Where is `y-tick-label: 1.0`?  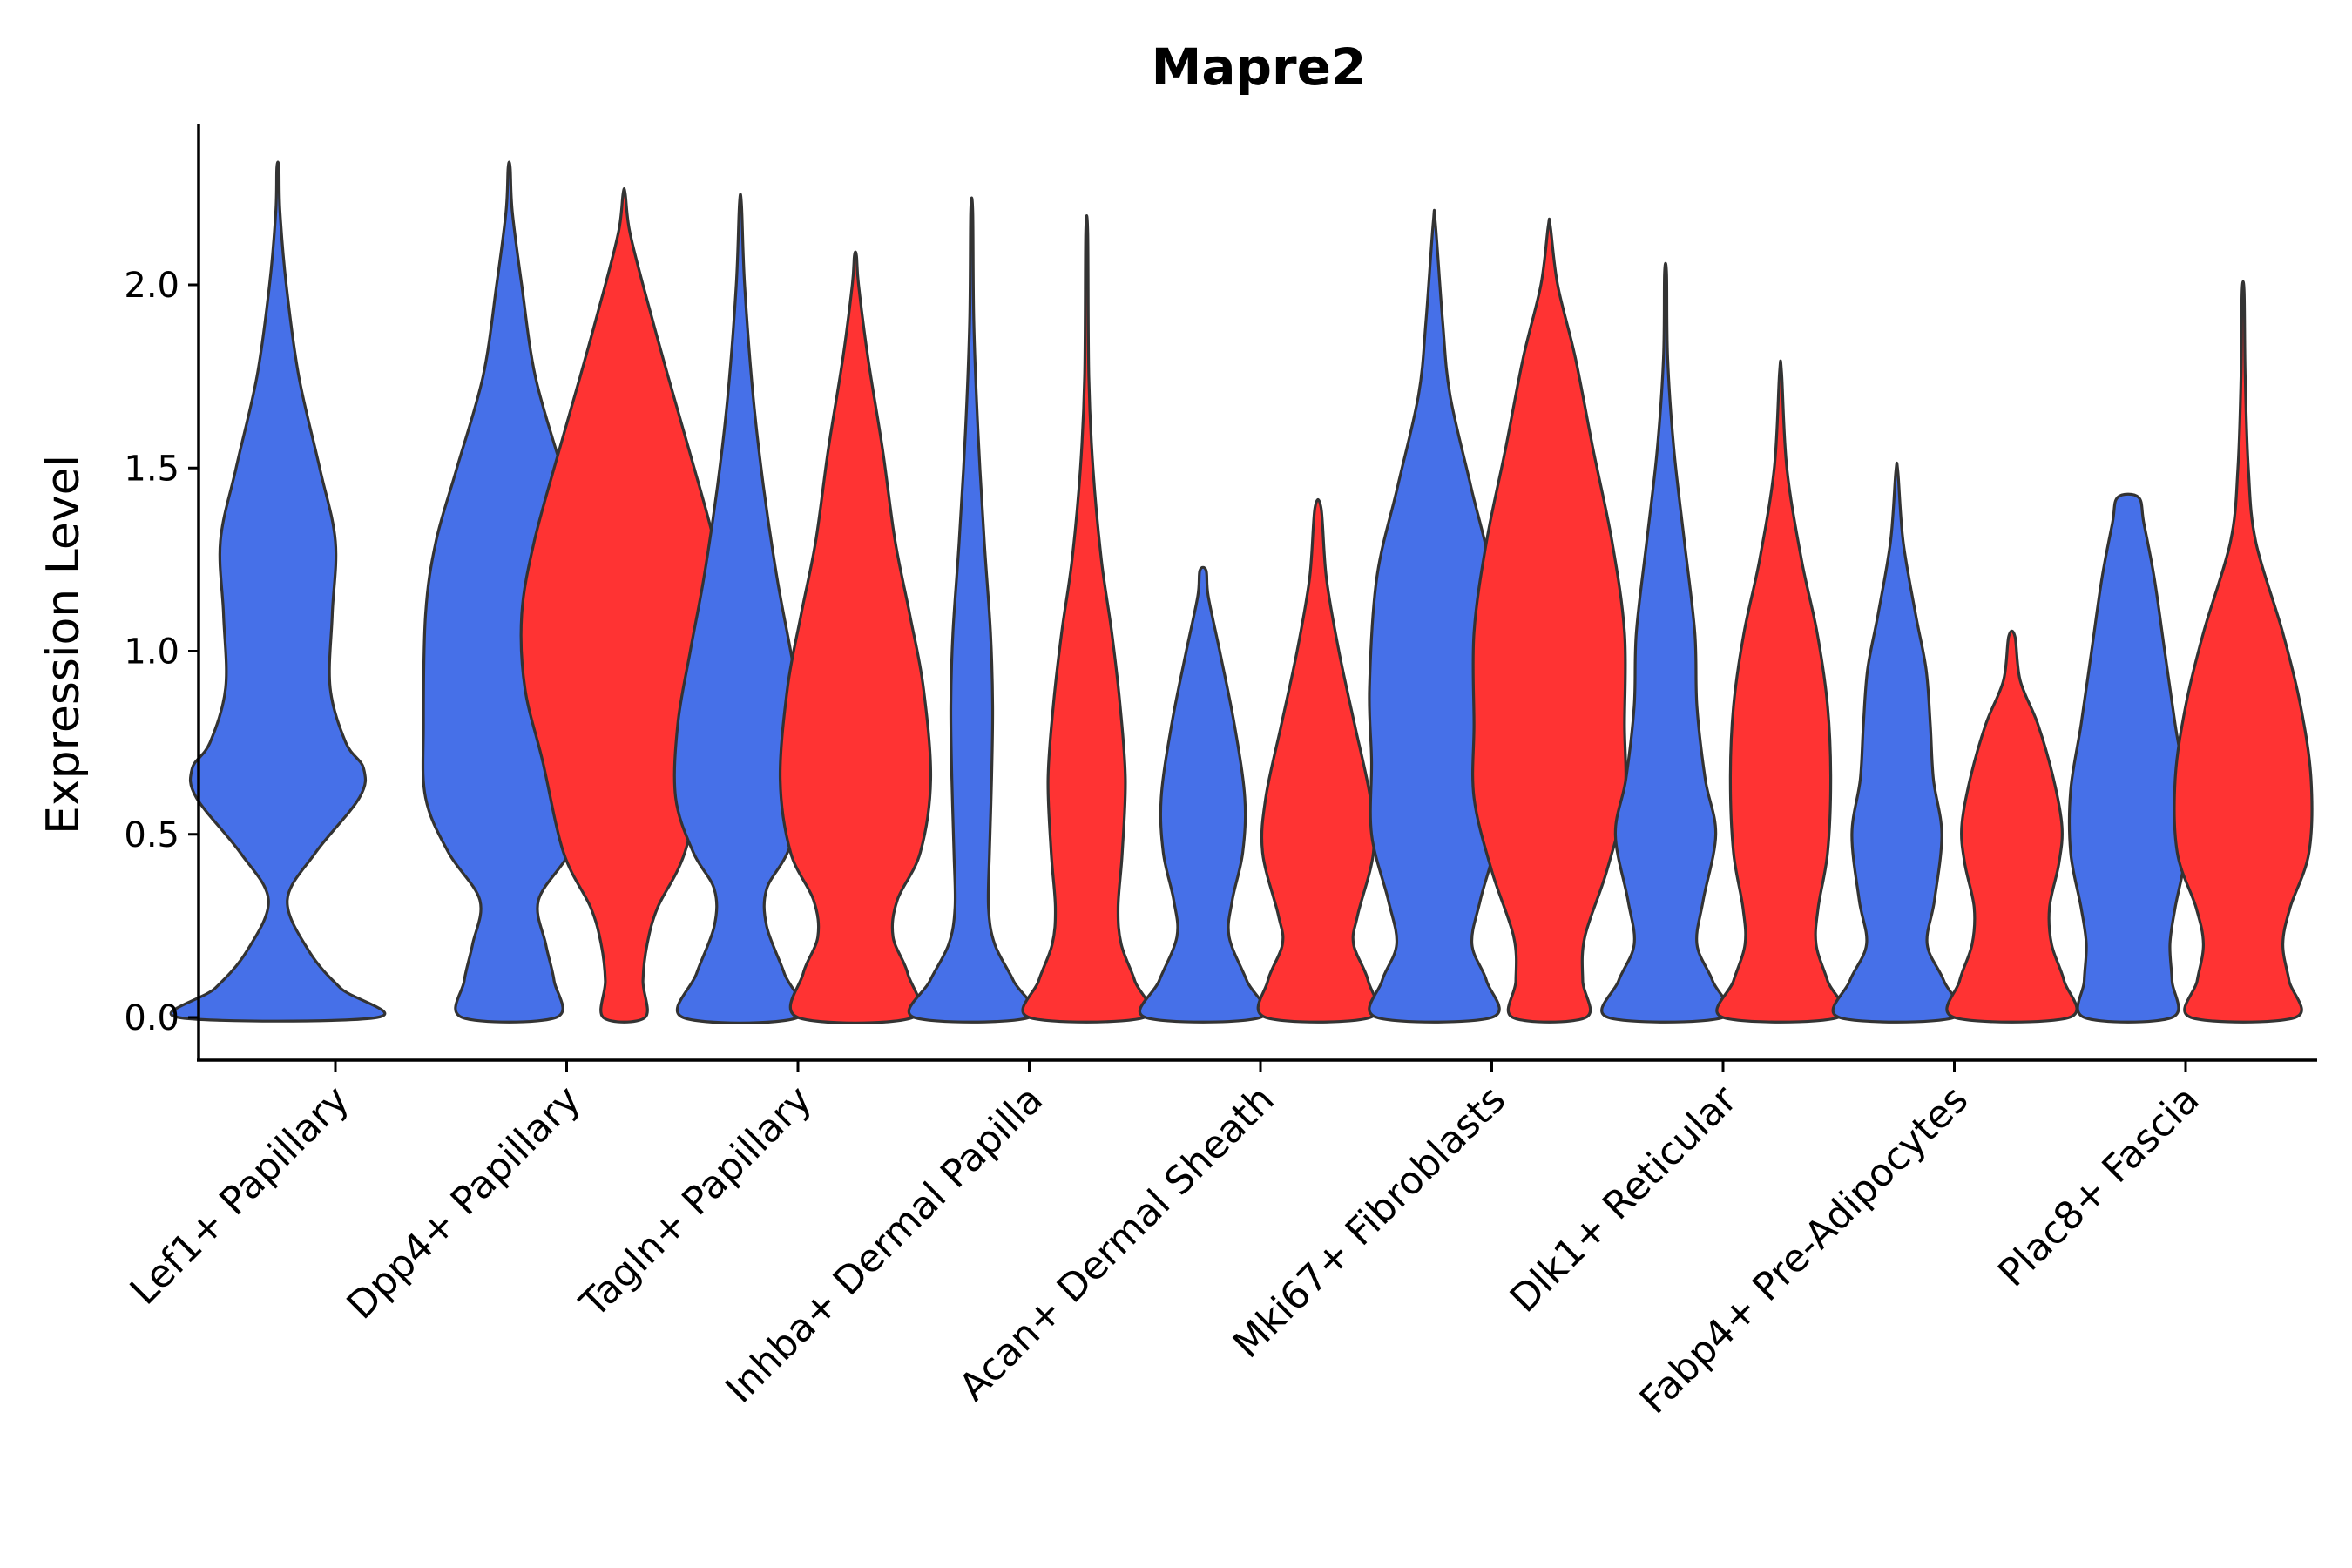 y-tick-label: 1.0 is located at coordinates (151, 652).